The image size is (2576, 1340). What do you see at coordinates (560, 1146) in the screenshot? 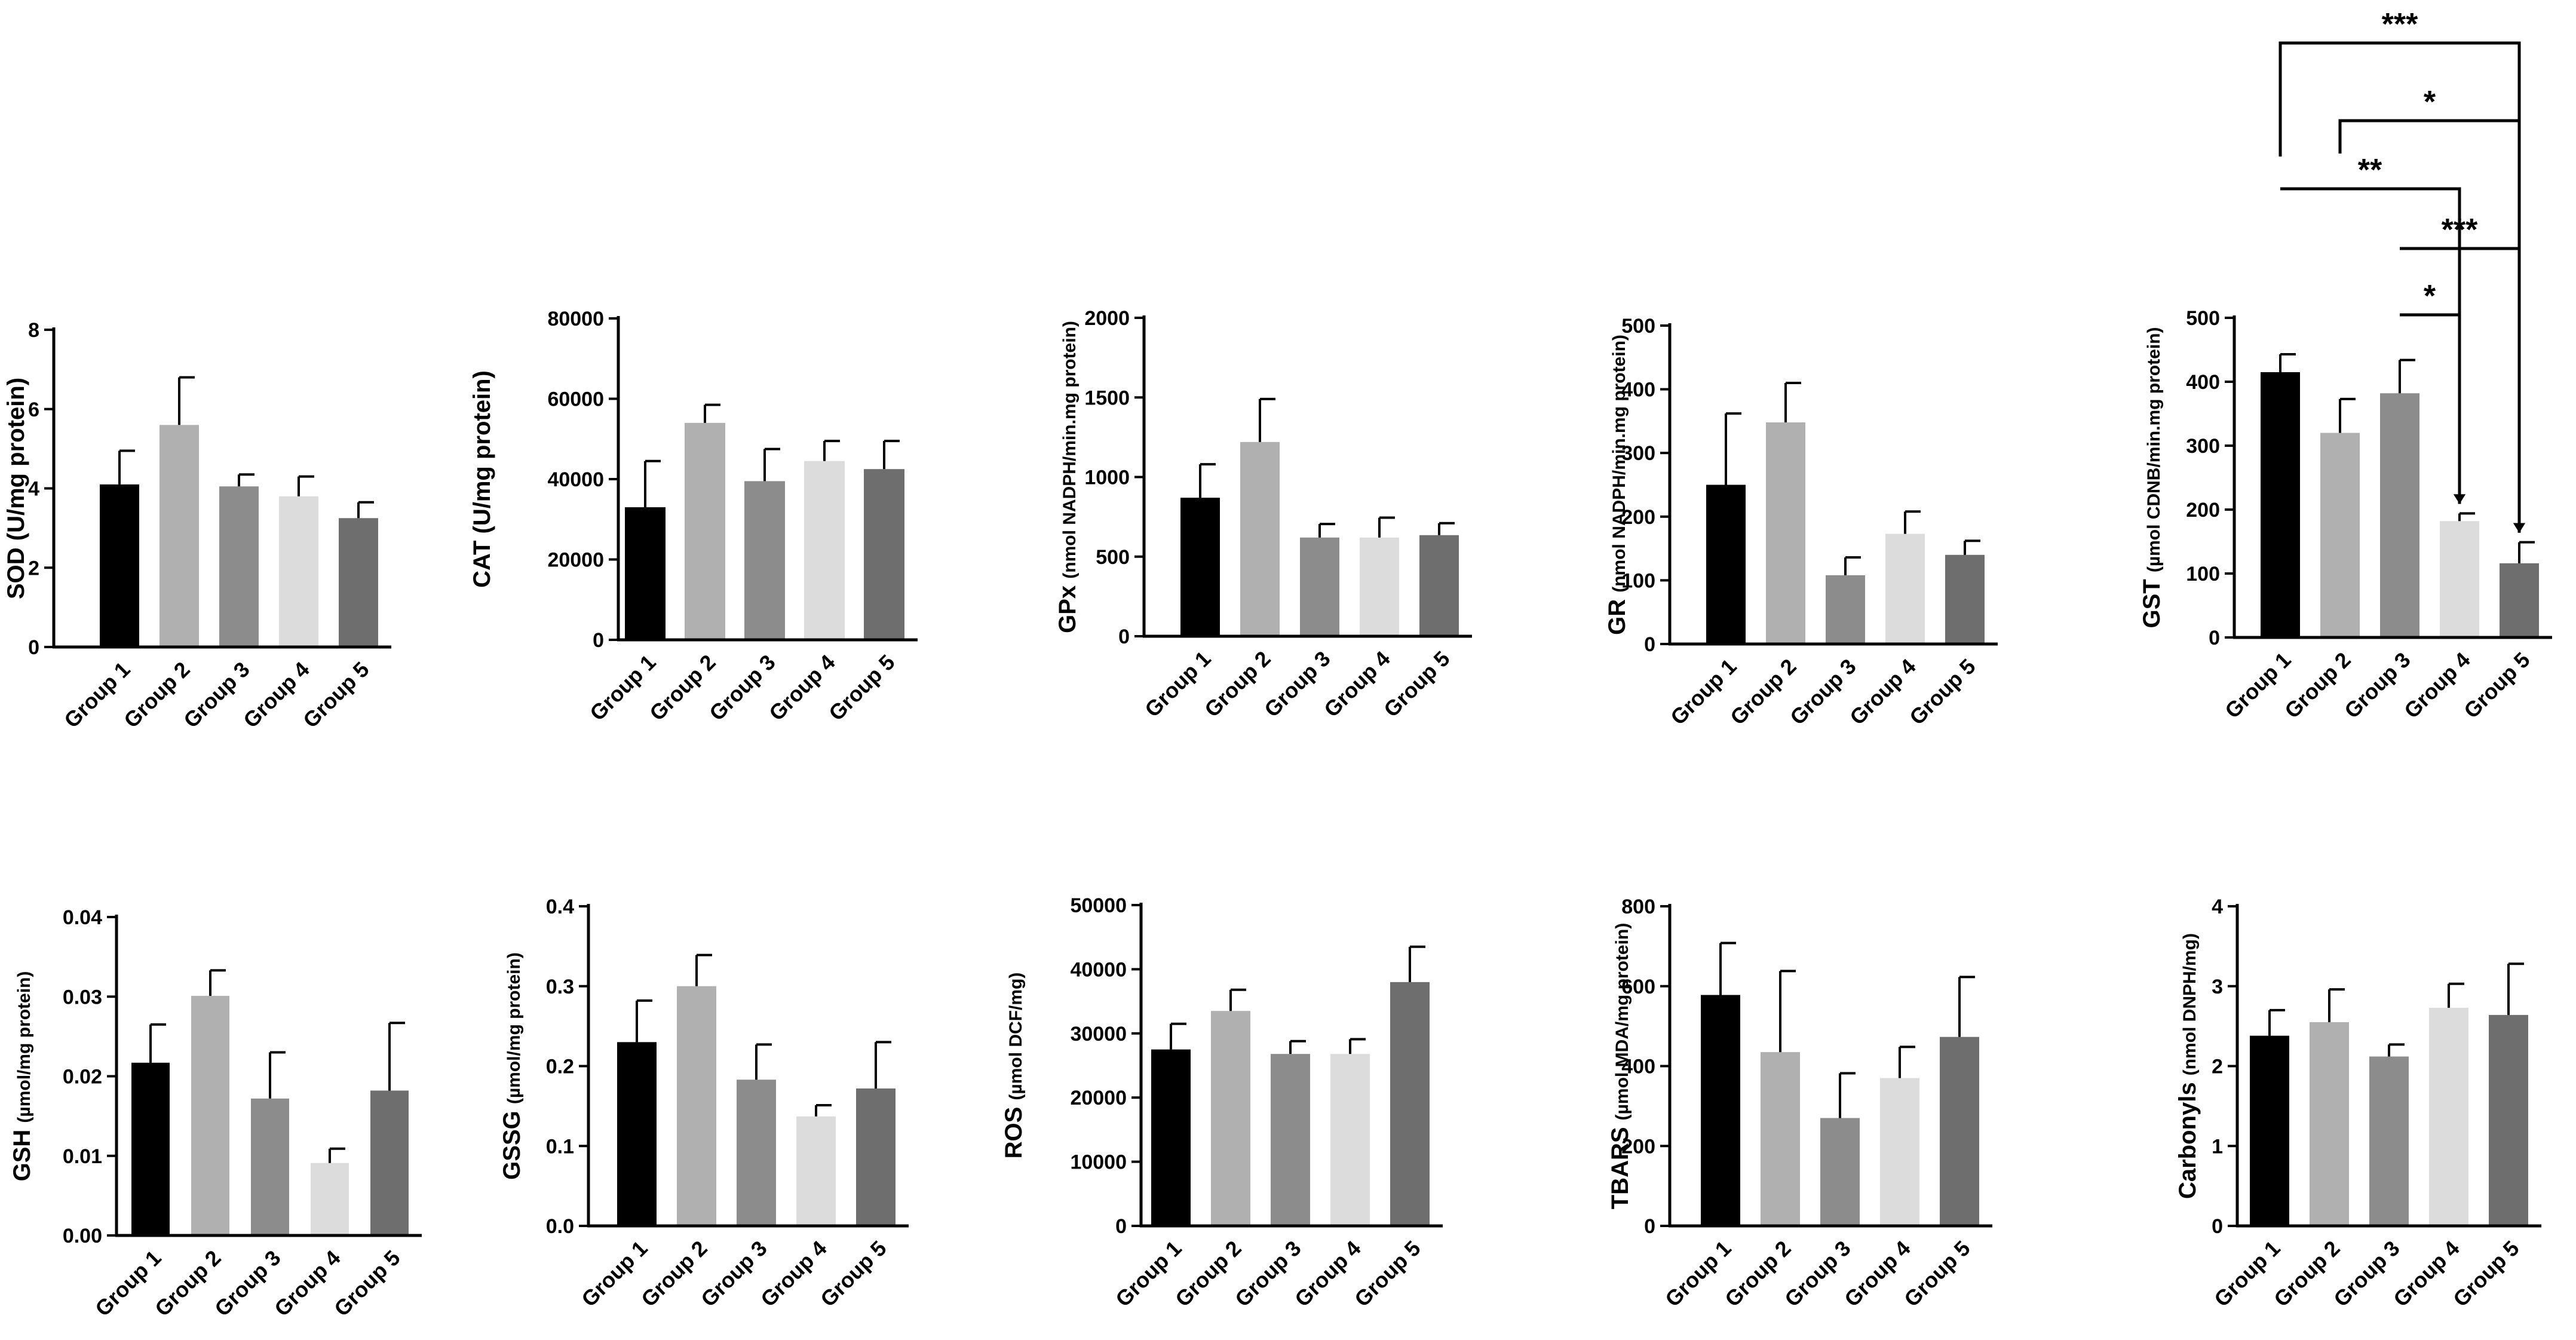
I see `y-tick-label: 0.1` at bounding box center [560, 1146].